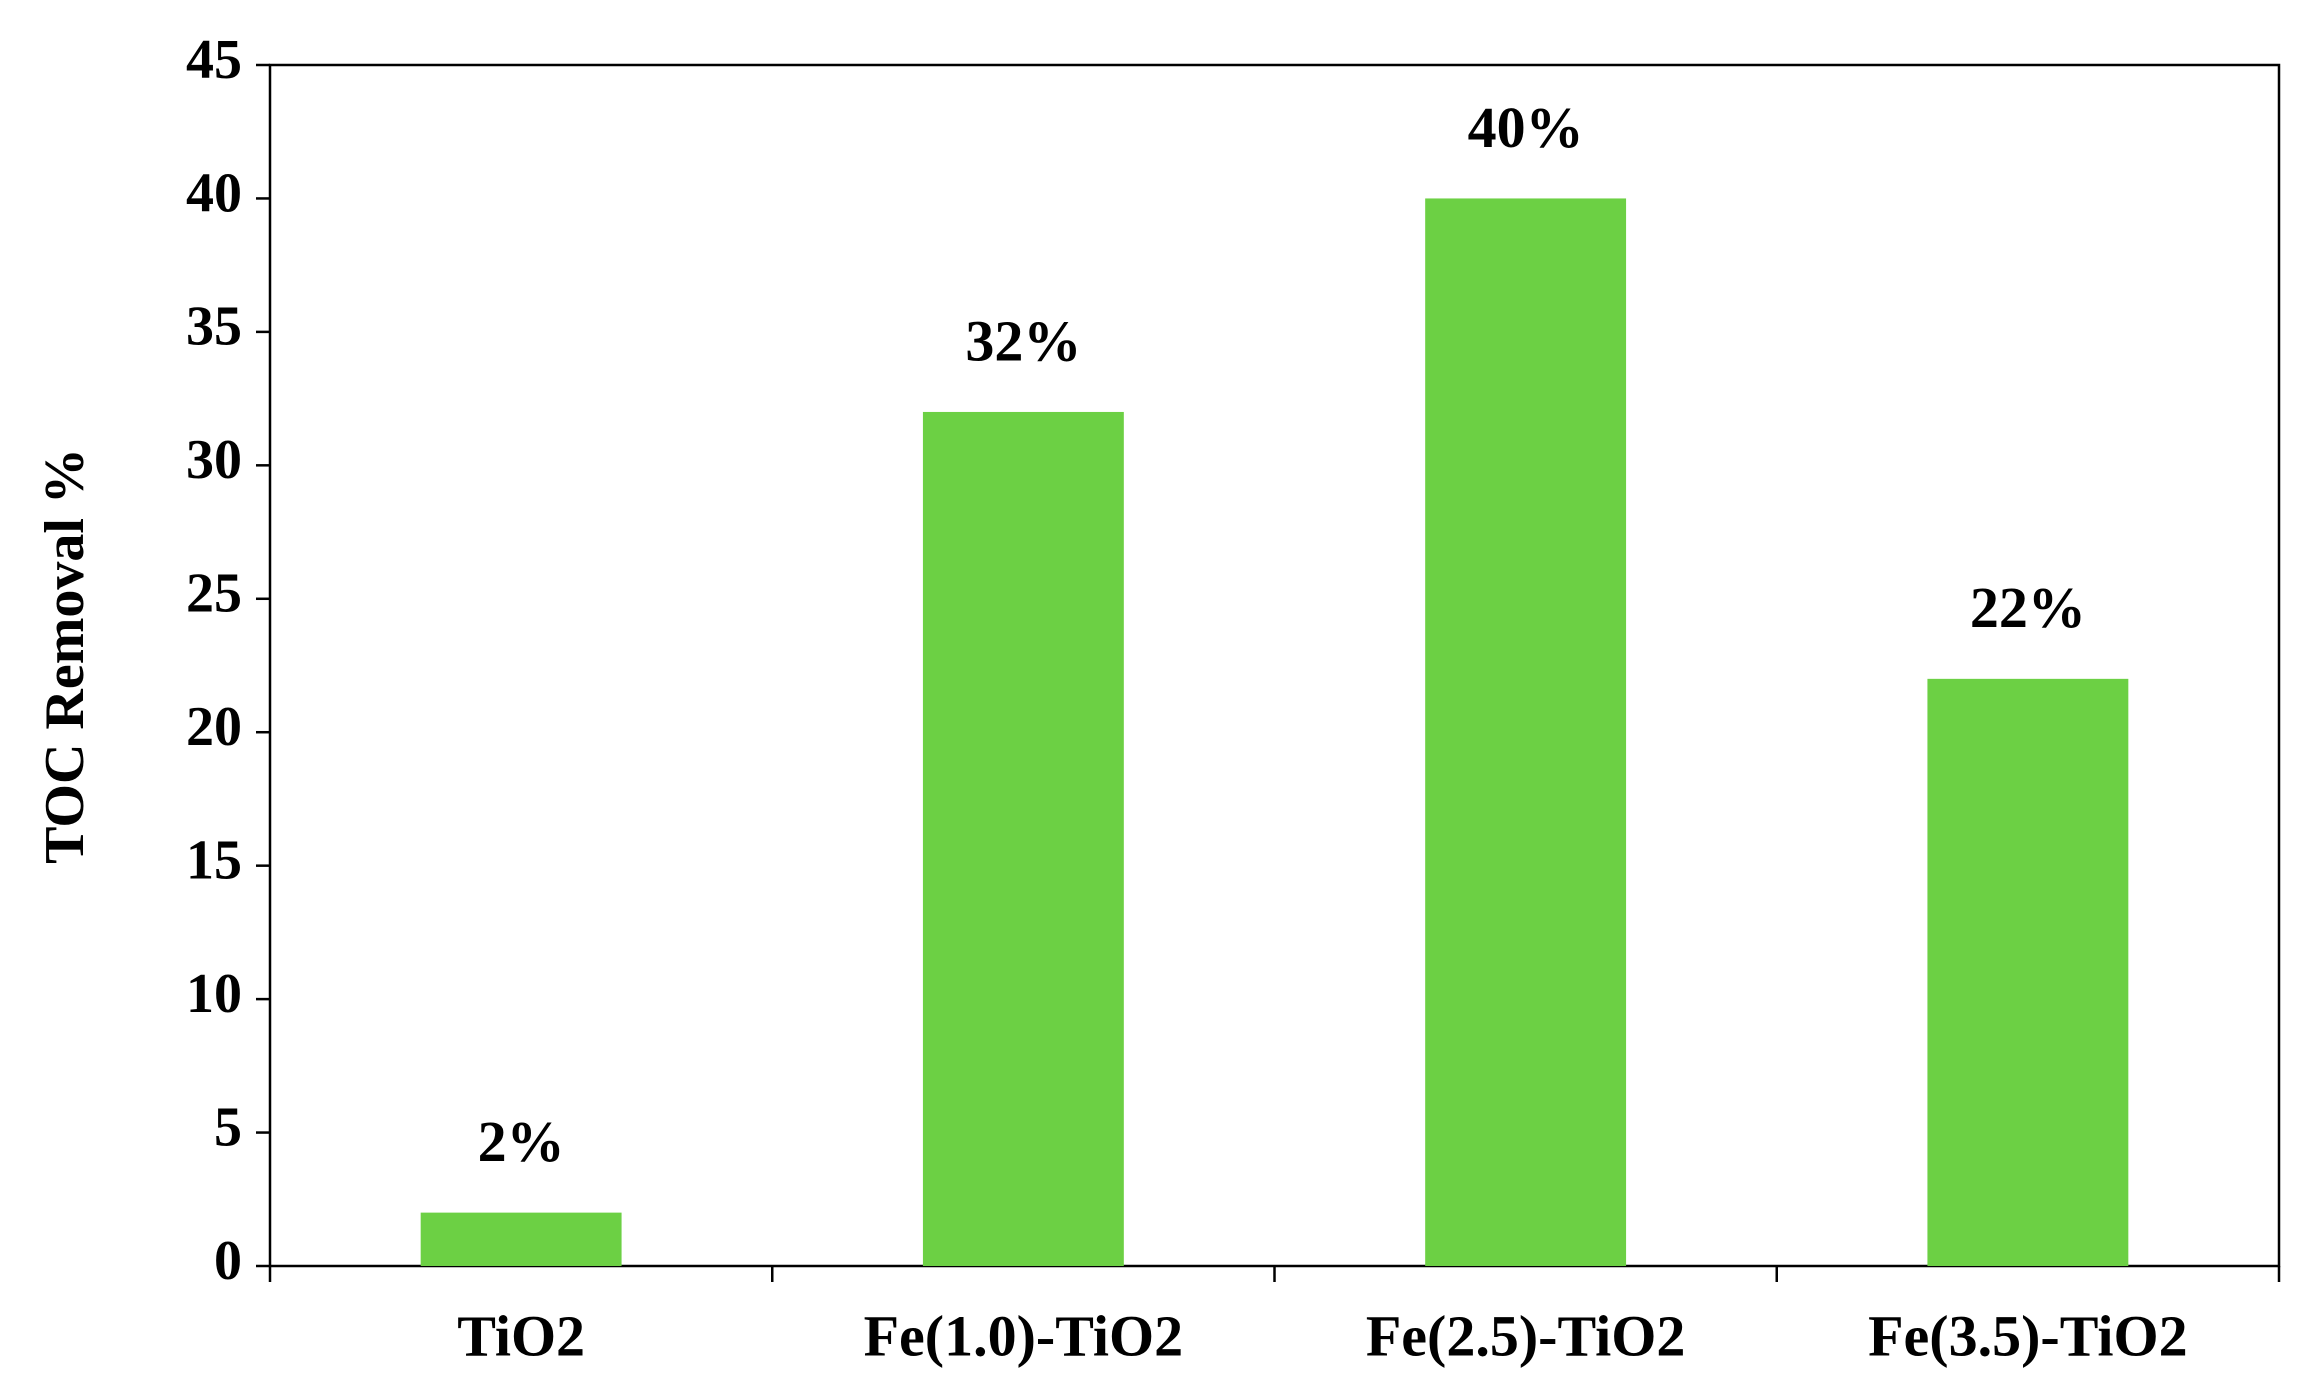  What do you see at coordinates (228, 1261) in the screenshot?
I see `y-tick-label: 0` at bounding box center [228, 1261].